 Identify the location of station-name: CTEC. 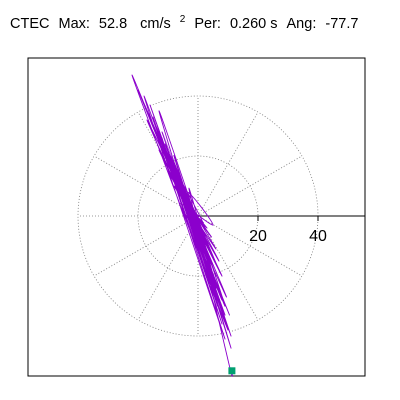
(30, 23).